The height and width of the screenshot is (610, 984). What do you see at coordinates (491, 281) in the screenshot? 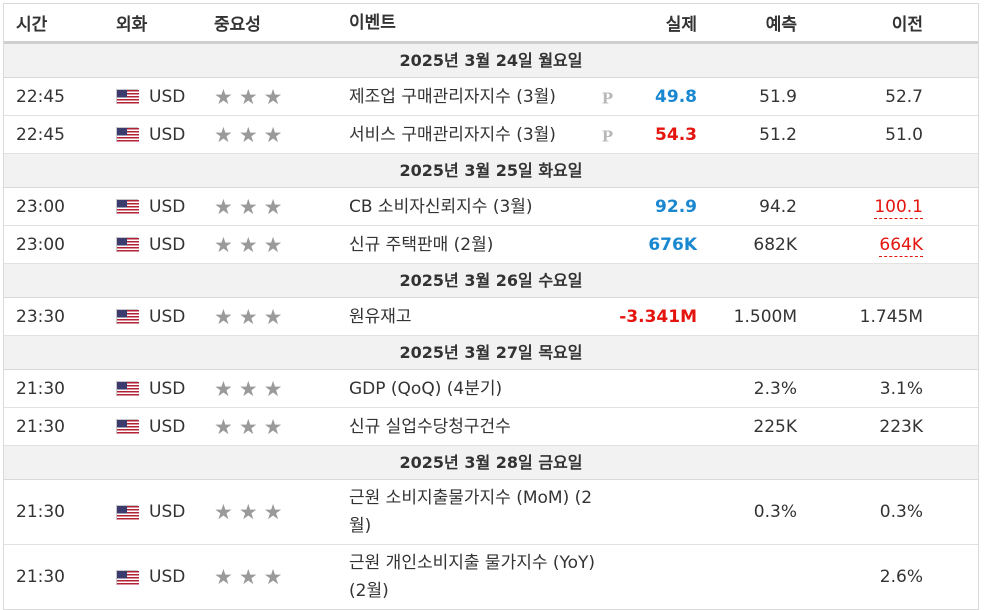
I see `day-separator: 2025년 3월 26일 수요일` at bounding box center [491, 281].